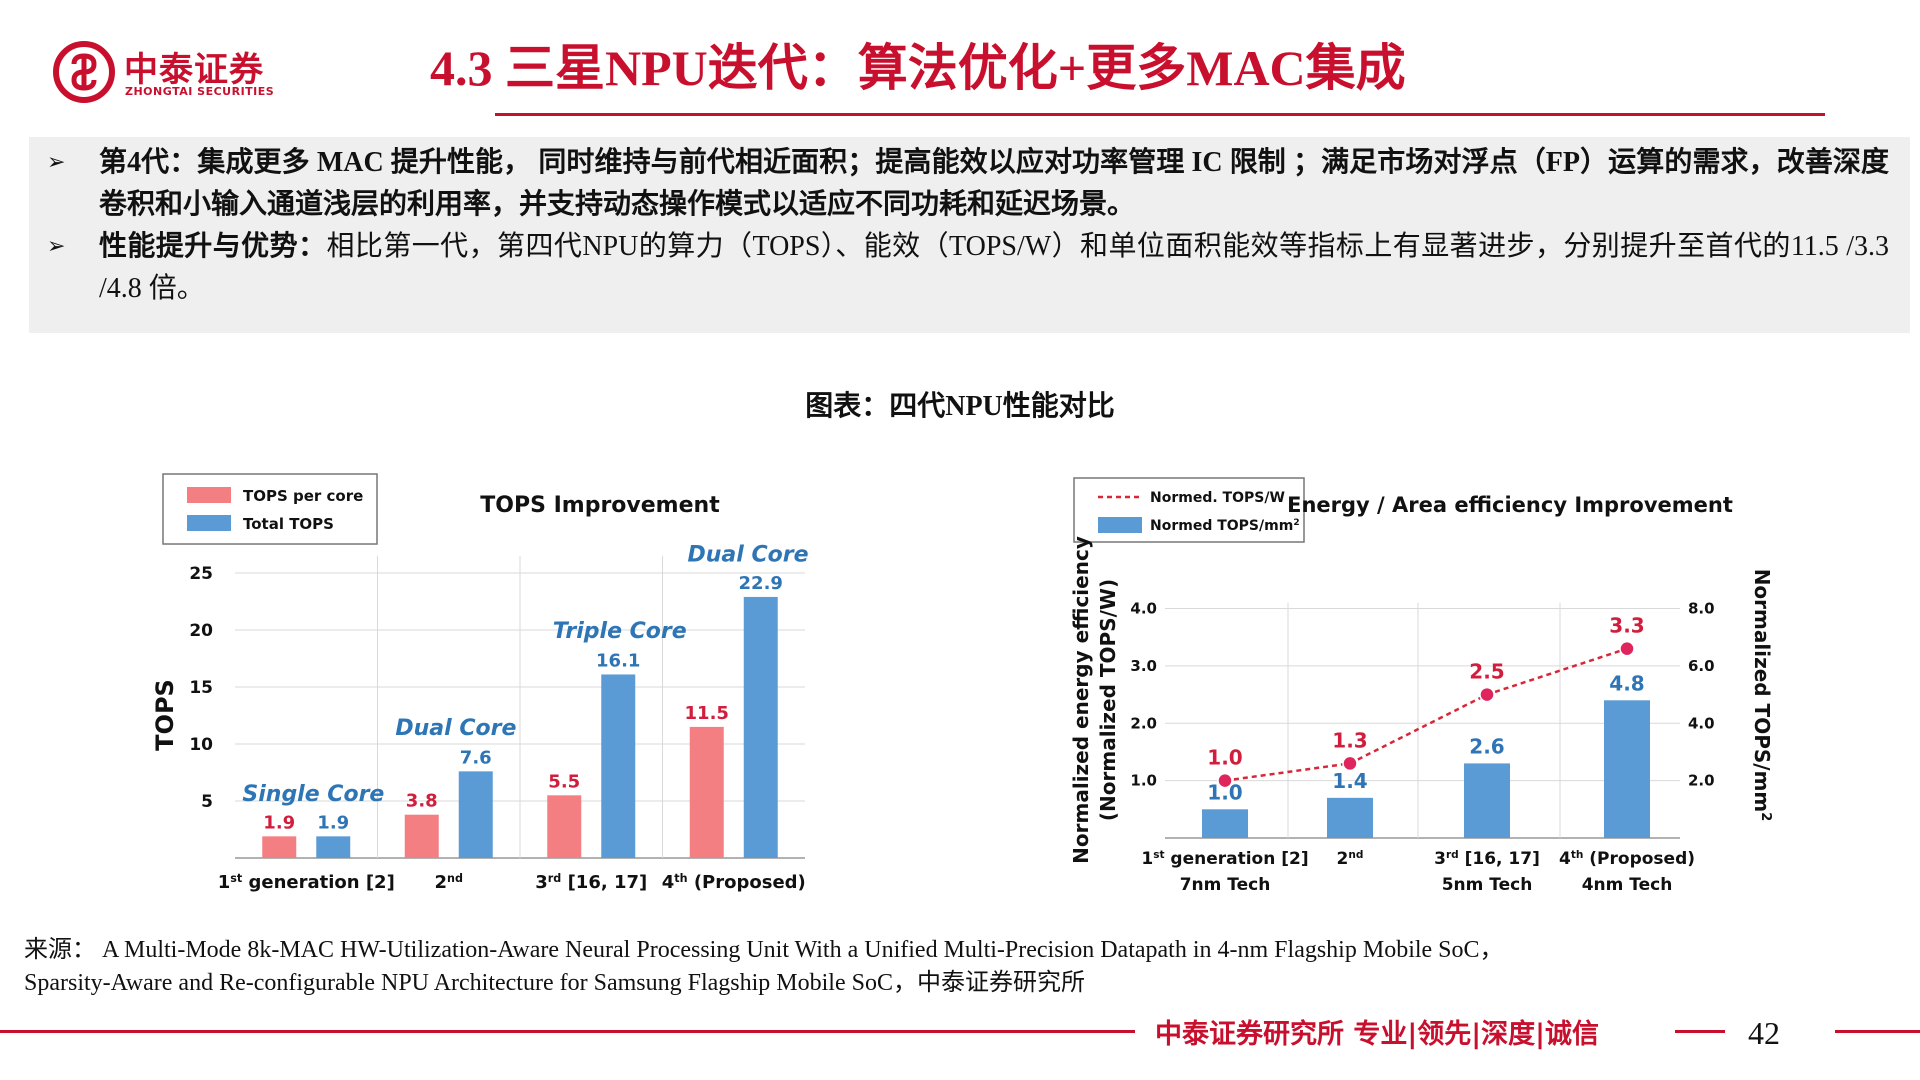 The width and height of the screenshot is (1920, 1080). I want to click on x-tick-sublabel: 4nm Tech, so click(1627, 885).